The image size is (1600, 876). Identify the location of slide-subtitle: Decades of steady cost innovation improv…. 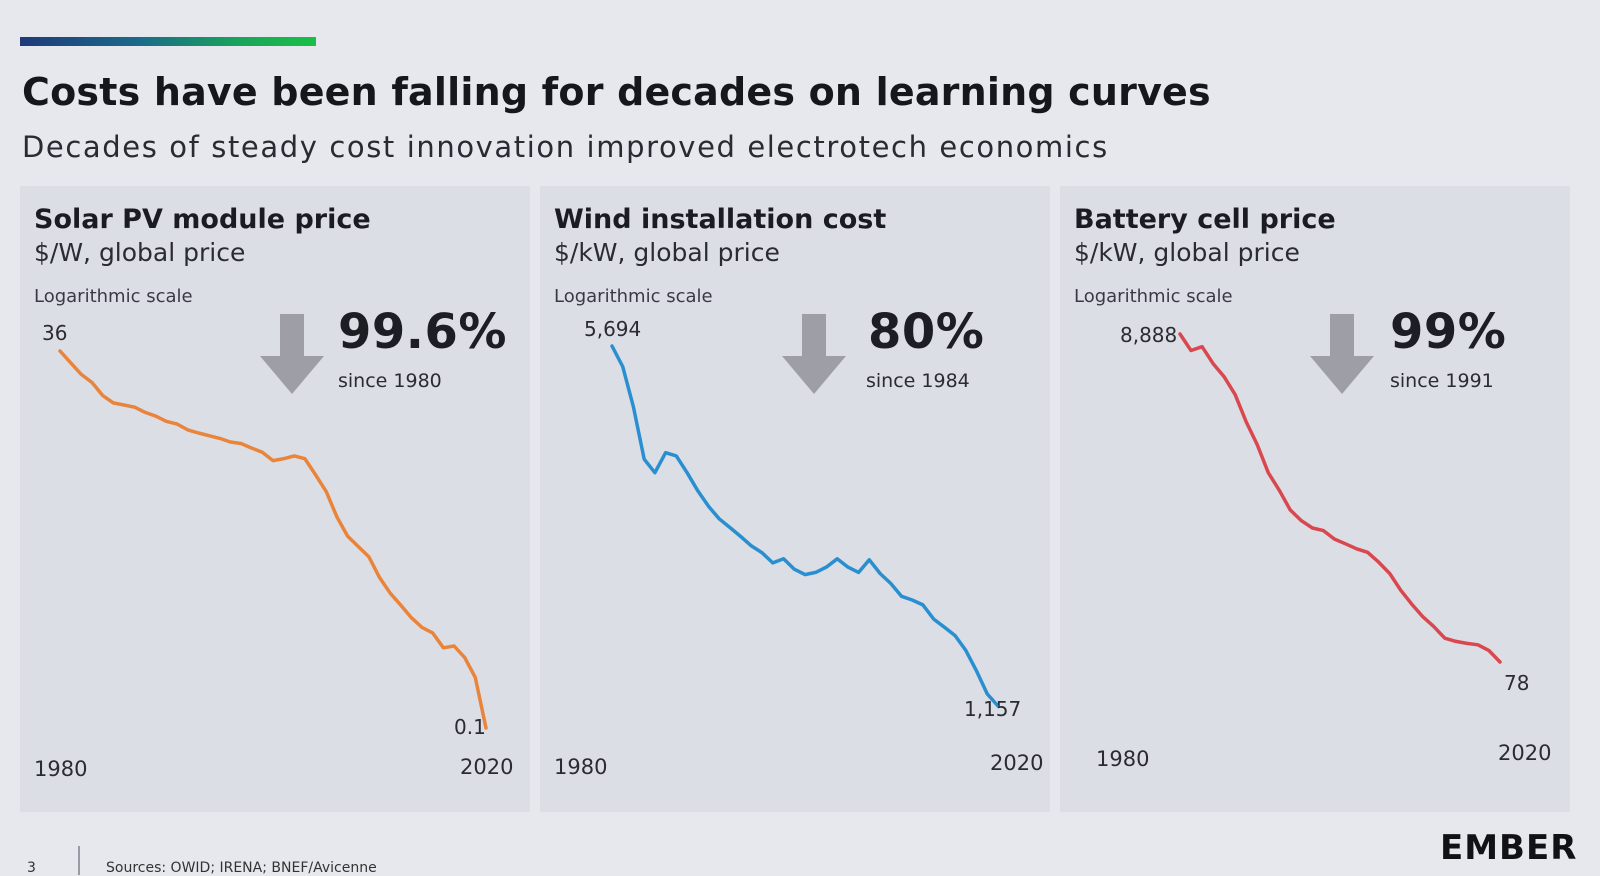
(565, 147).